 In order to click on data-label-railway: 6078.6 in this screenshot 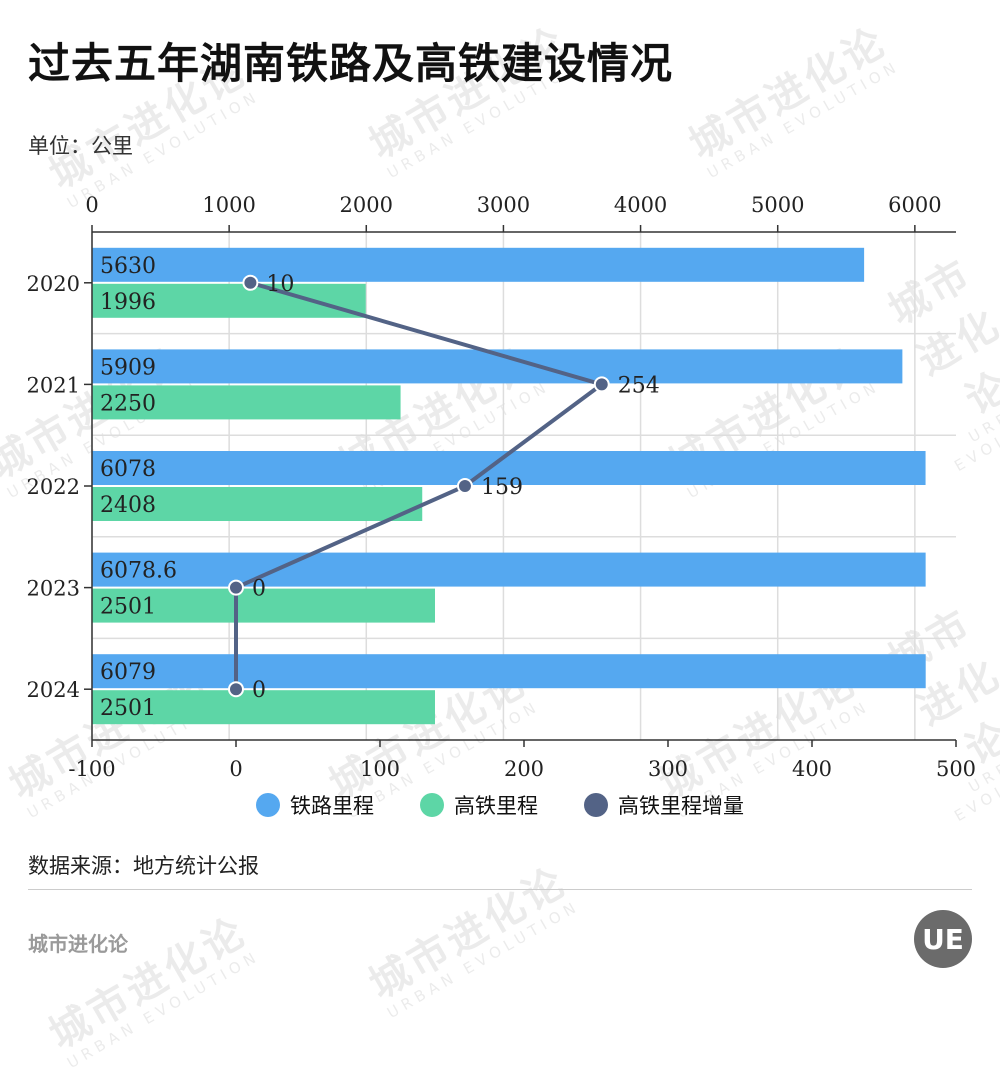, I will do `click(138, 571)`.